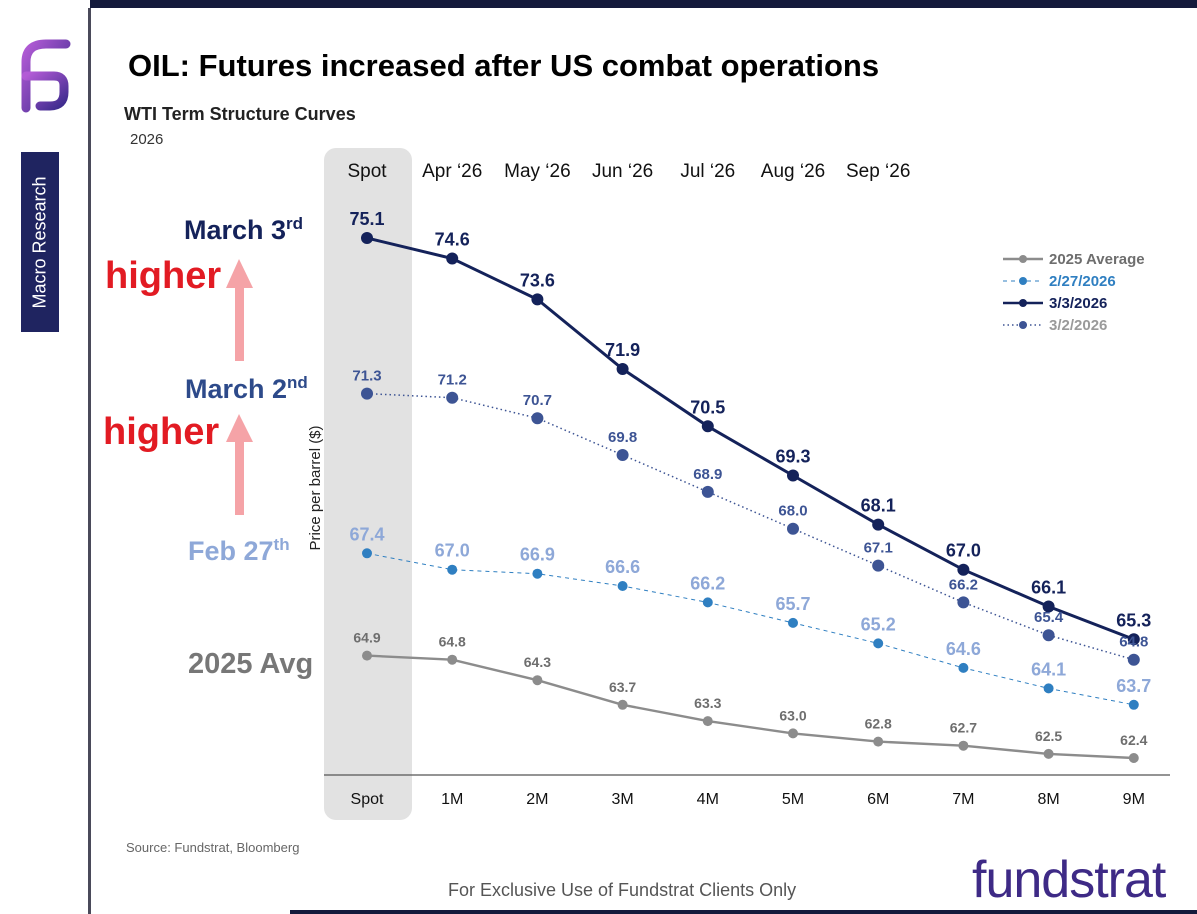 Image resolution: width=1197 pixels, height=914 pixels. Describe the element at coordinates (1078, 325) in the screenshot. I see `legend-label: 3/2/2026` at that location.